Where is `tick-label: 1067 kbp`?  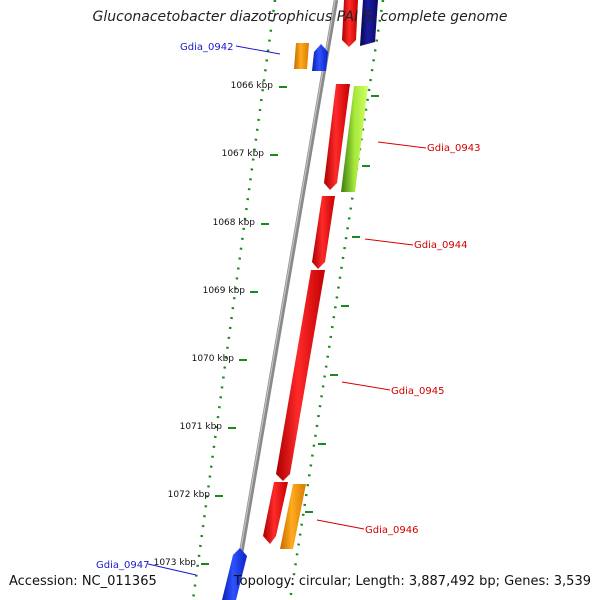 tick-label: 1067 kbp is located at coordinates (243, 154).